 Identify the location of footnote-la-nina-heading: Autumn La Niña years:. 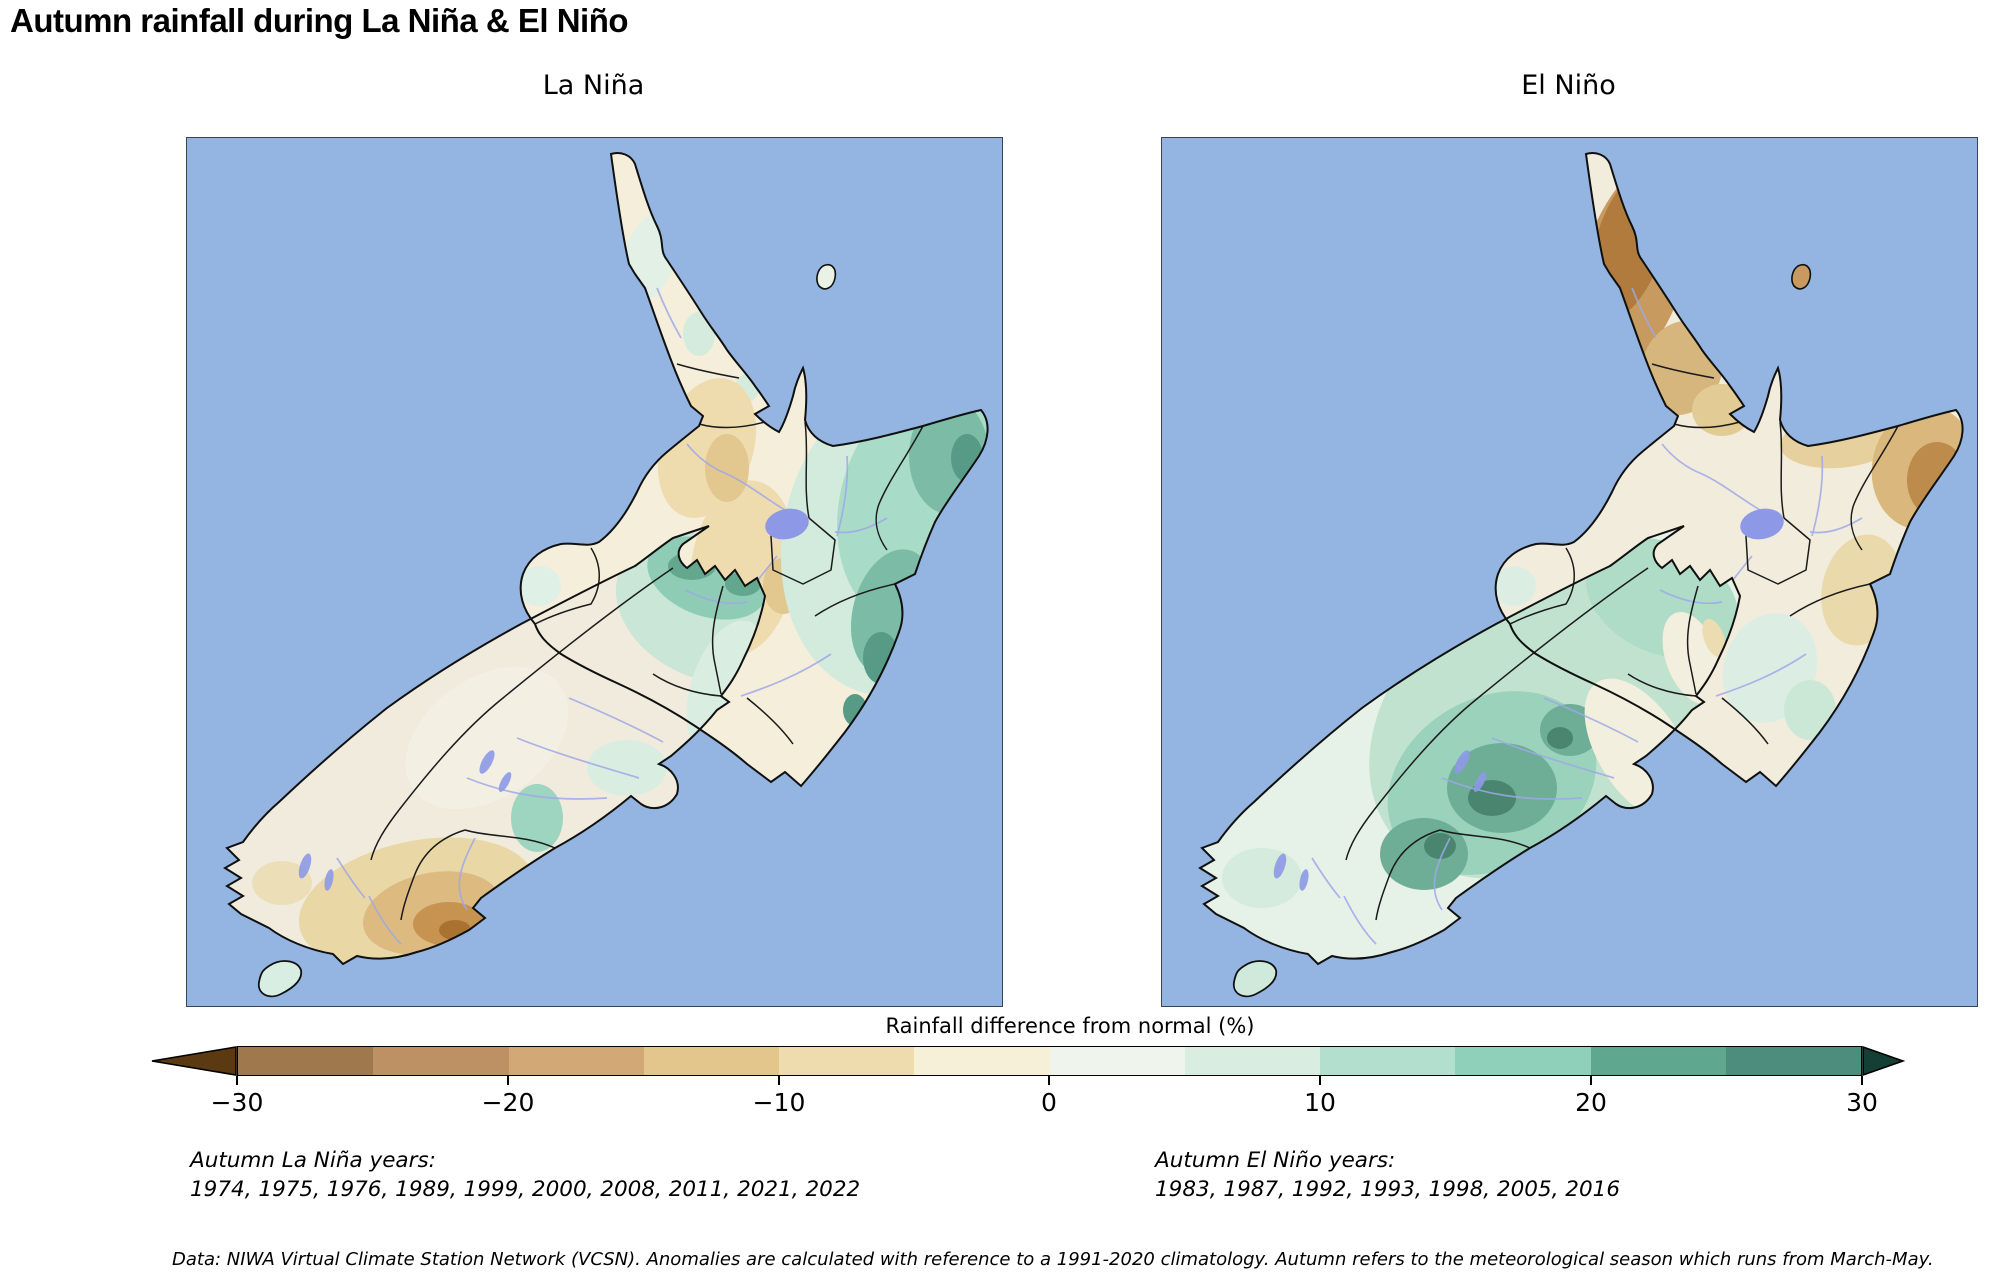
(313, 1160).